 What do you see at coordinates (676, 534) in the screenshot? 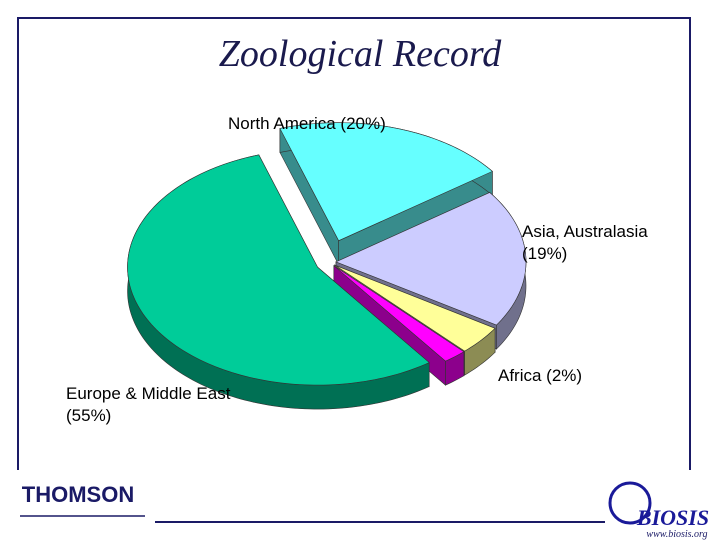
I see `biosis-url: www.biosis.org` at bounding box center [676, 534].